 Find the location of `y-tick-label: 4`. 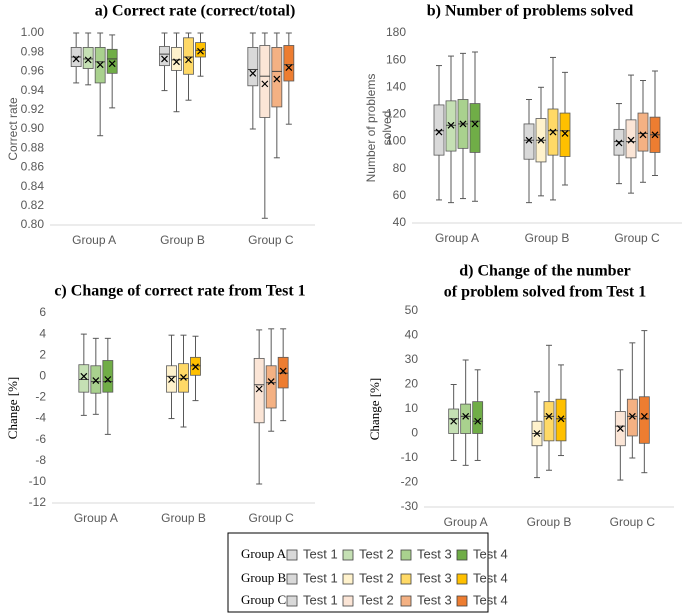

y-tick-label: 4 is located at coordinates (42, 333).